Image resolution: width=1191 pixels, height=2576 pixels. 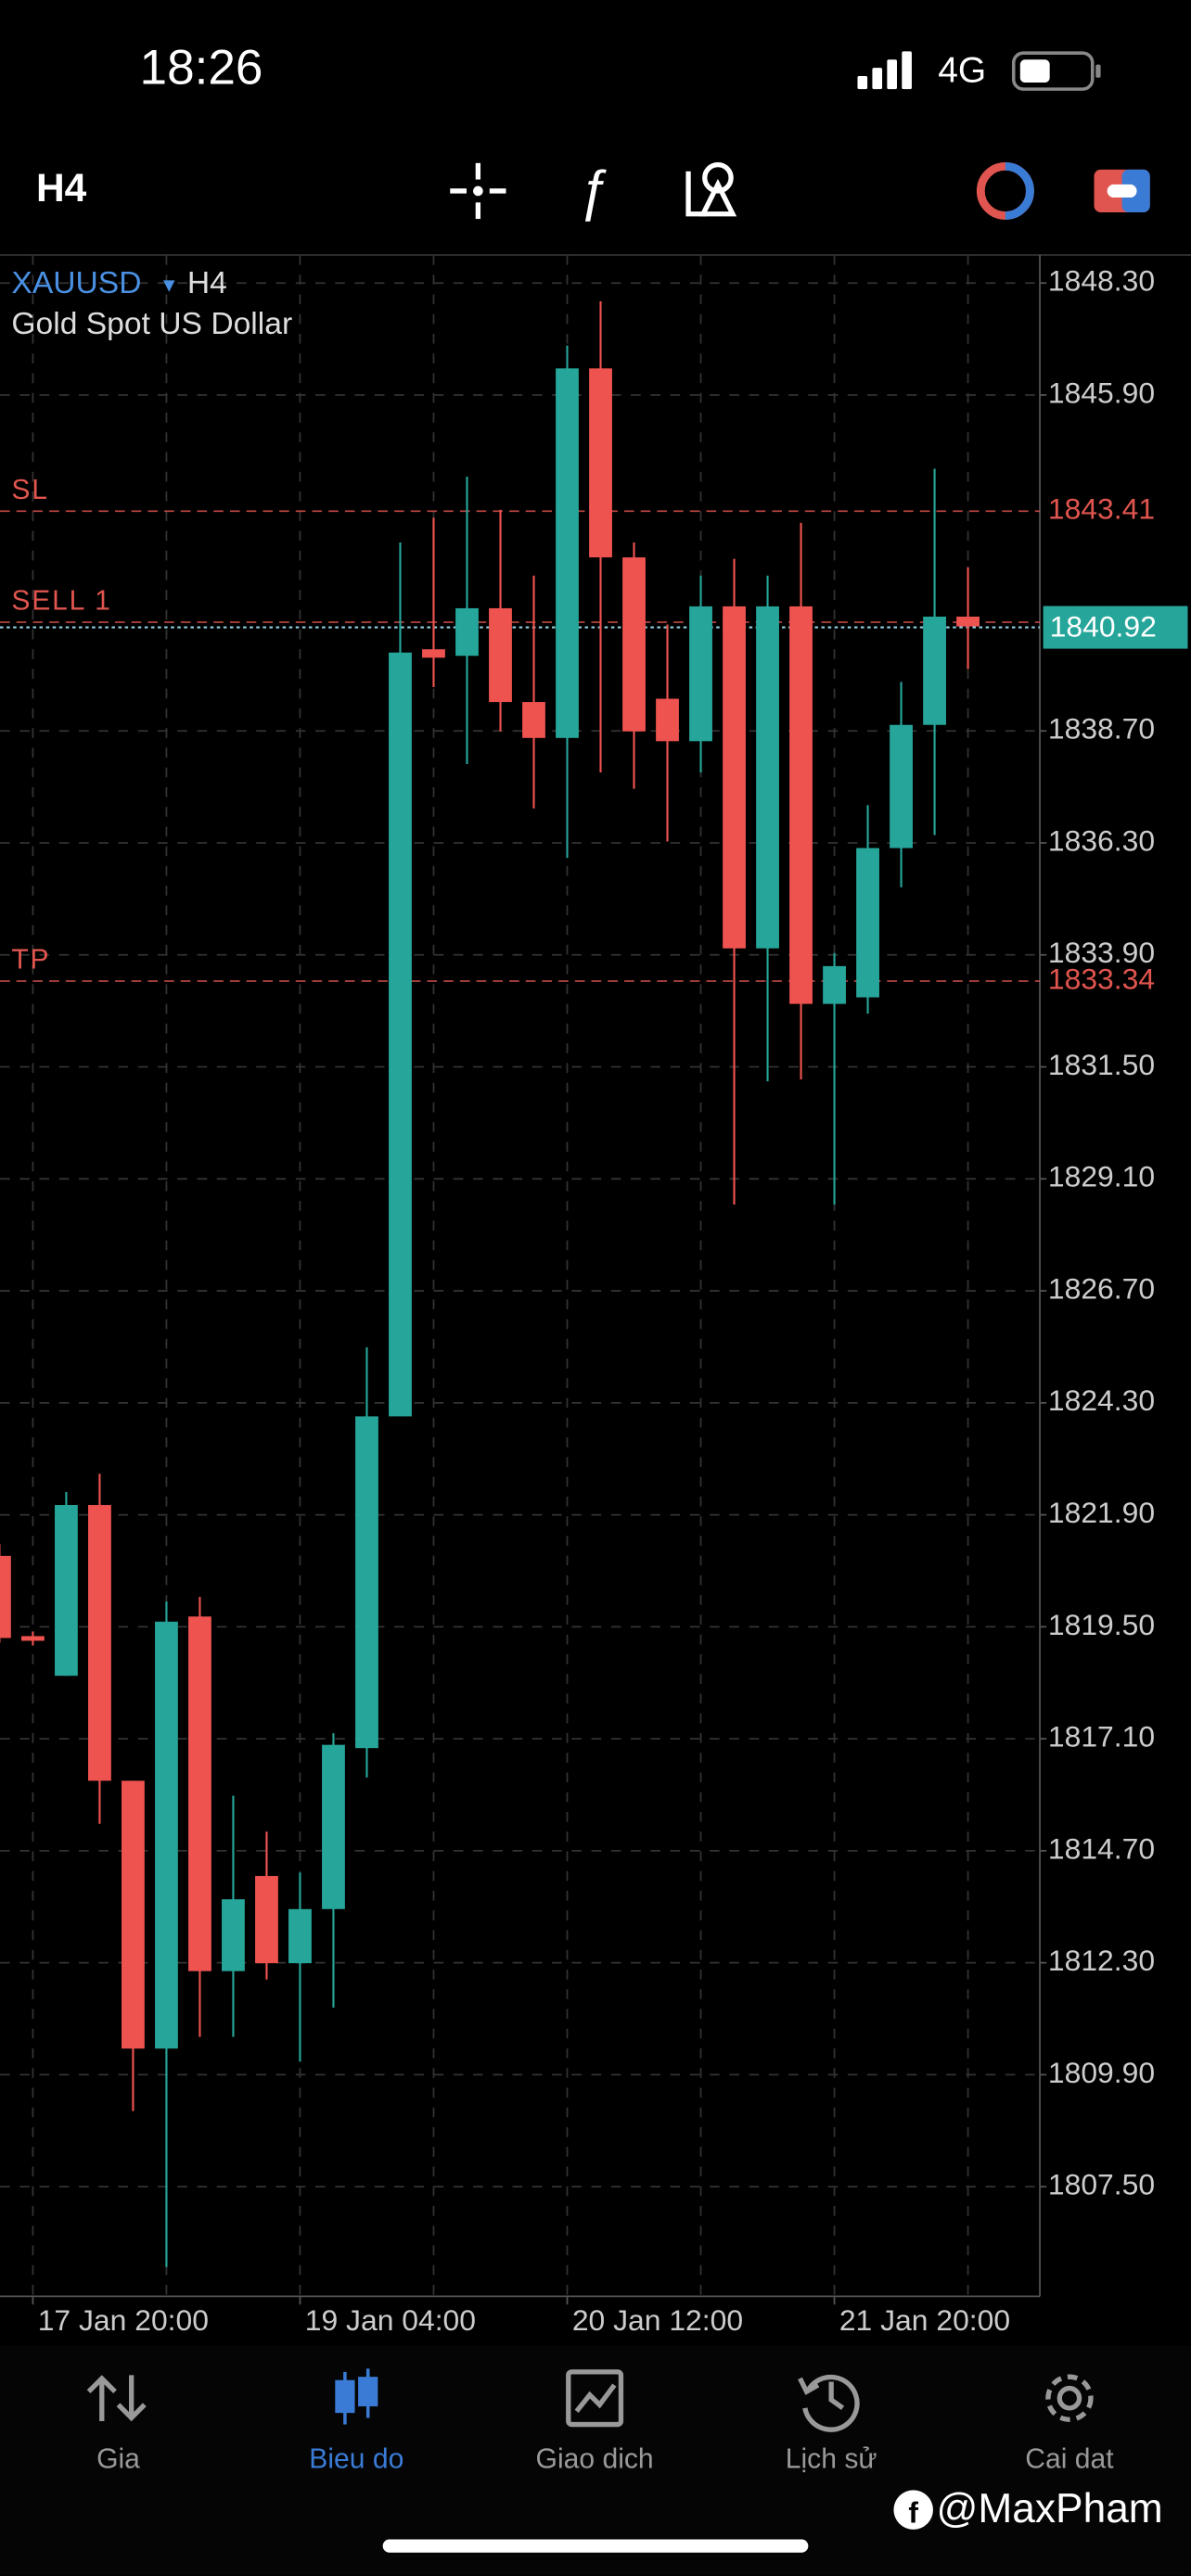 I want to click on nav-items: Gia Bieu do Giao dich Lịch sử Cai dat, so click(x=605, y=2459).